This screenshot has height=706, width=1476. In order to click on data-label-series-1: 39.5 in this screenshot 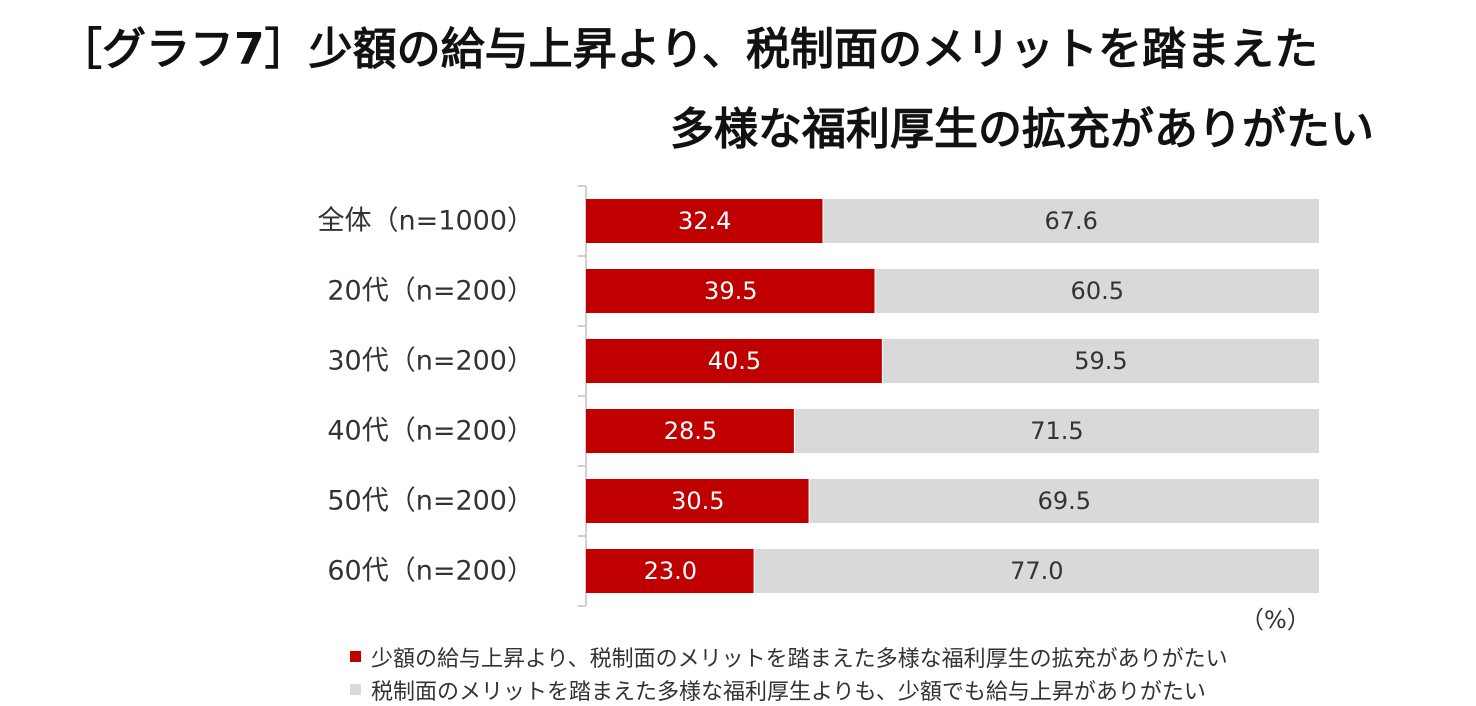, I will do `click(730, 291)`.